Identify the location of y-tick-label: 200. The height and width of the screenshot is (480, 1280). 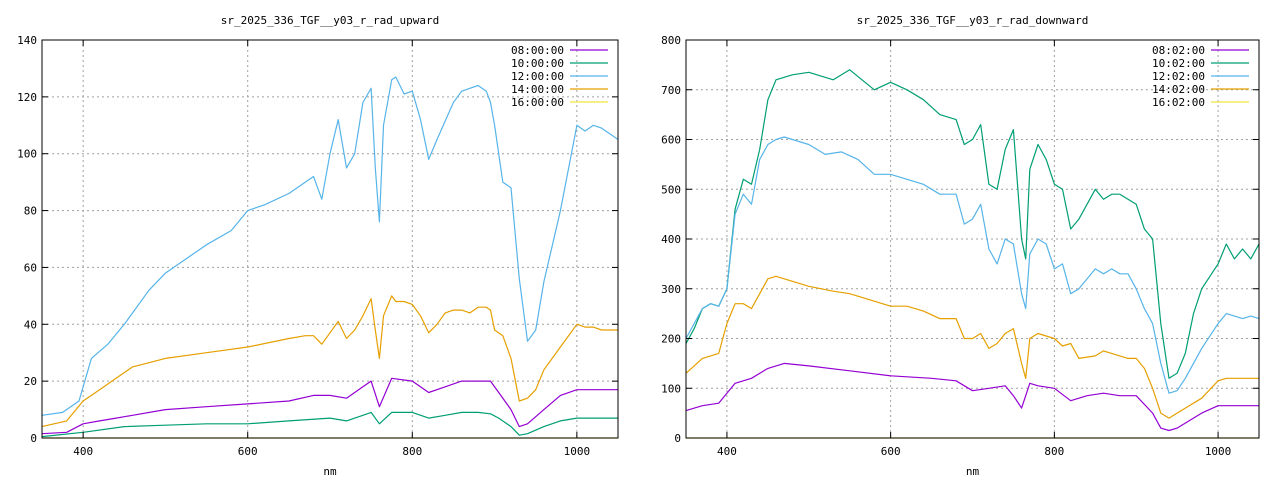
(671, 339).